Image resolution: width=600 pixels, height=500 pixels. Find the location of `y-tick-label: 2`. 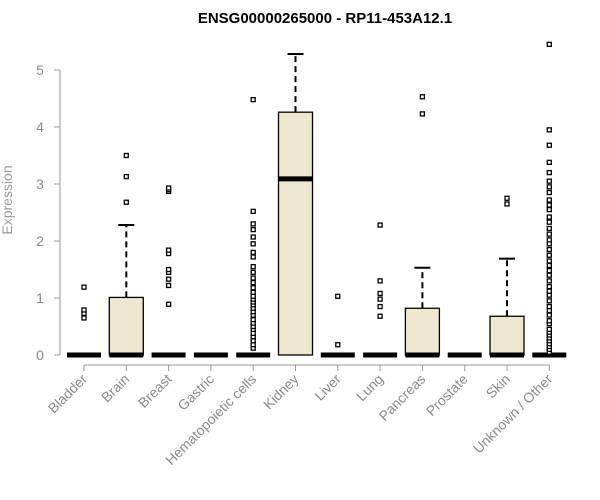

y-tick-label: 2 is located at coordinates (40, 241).